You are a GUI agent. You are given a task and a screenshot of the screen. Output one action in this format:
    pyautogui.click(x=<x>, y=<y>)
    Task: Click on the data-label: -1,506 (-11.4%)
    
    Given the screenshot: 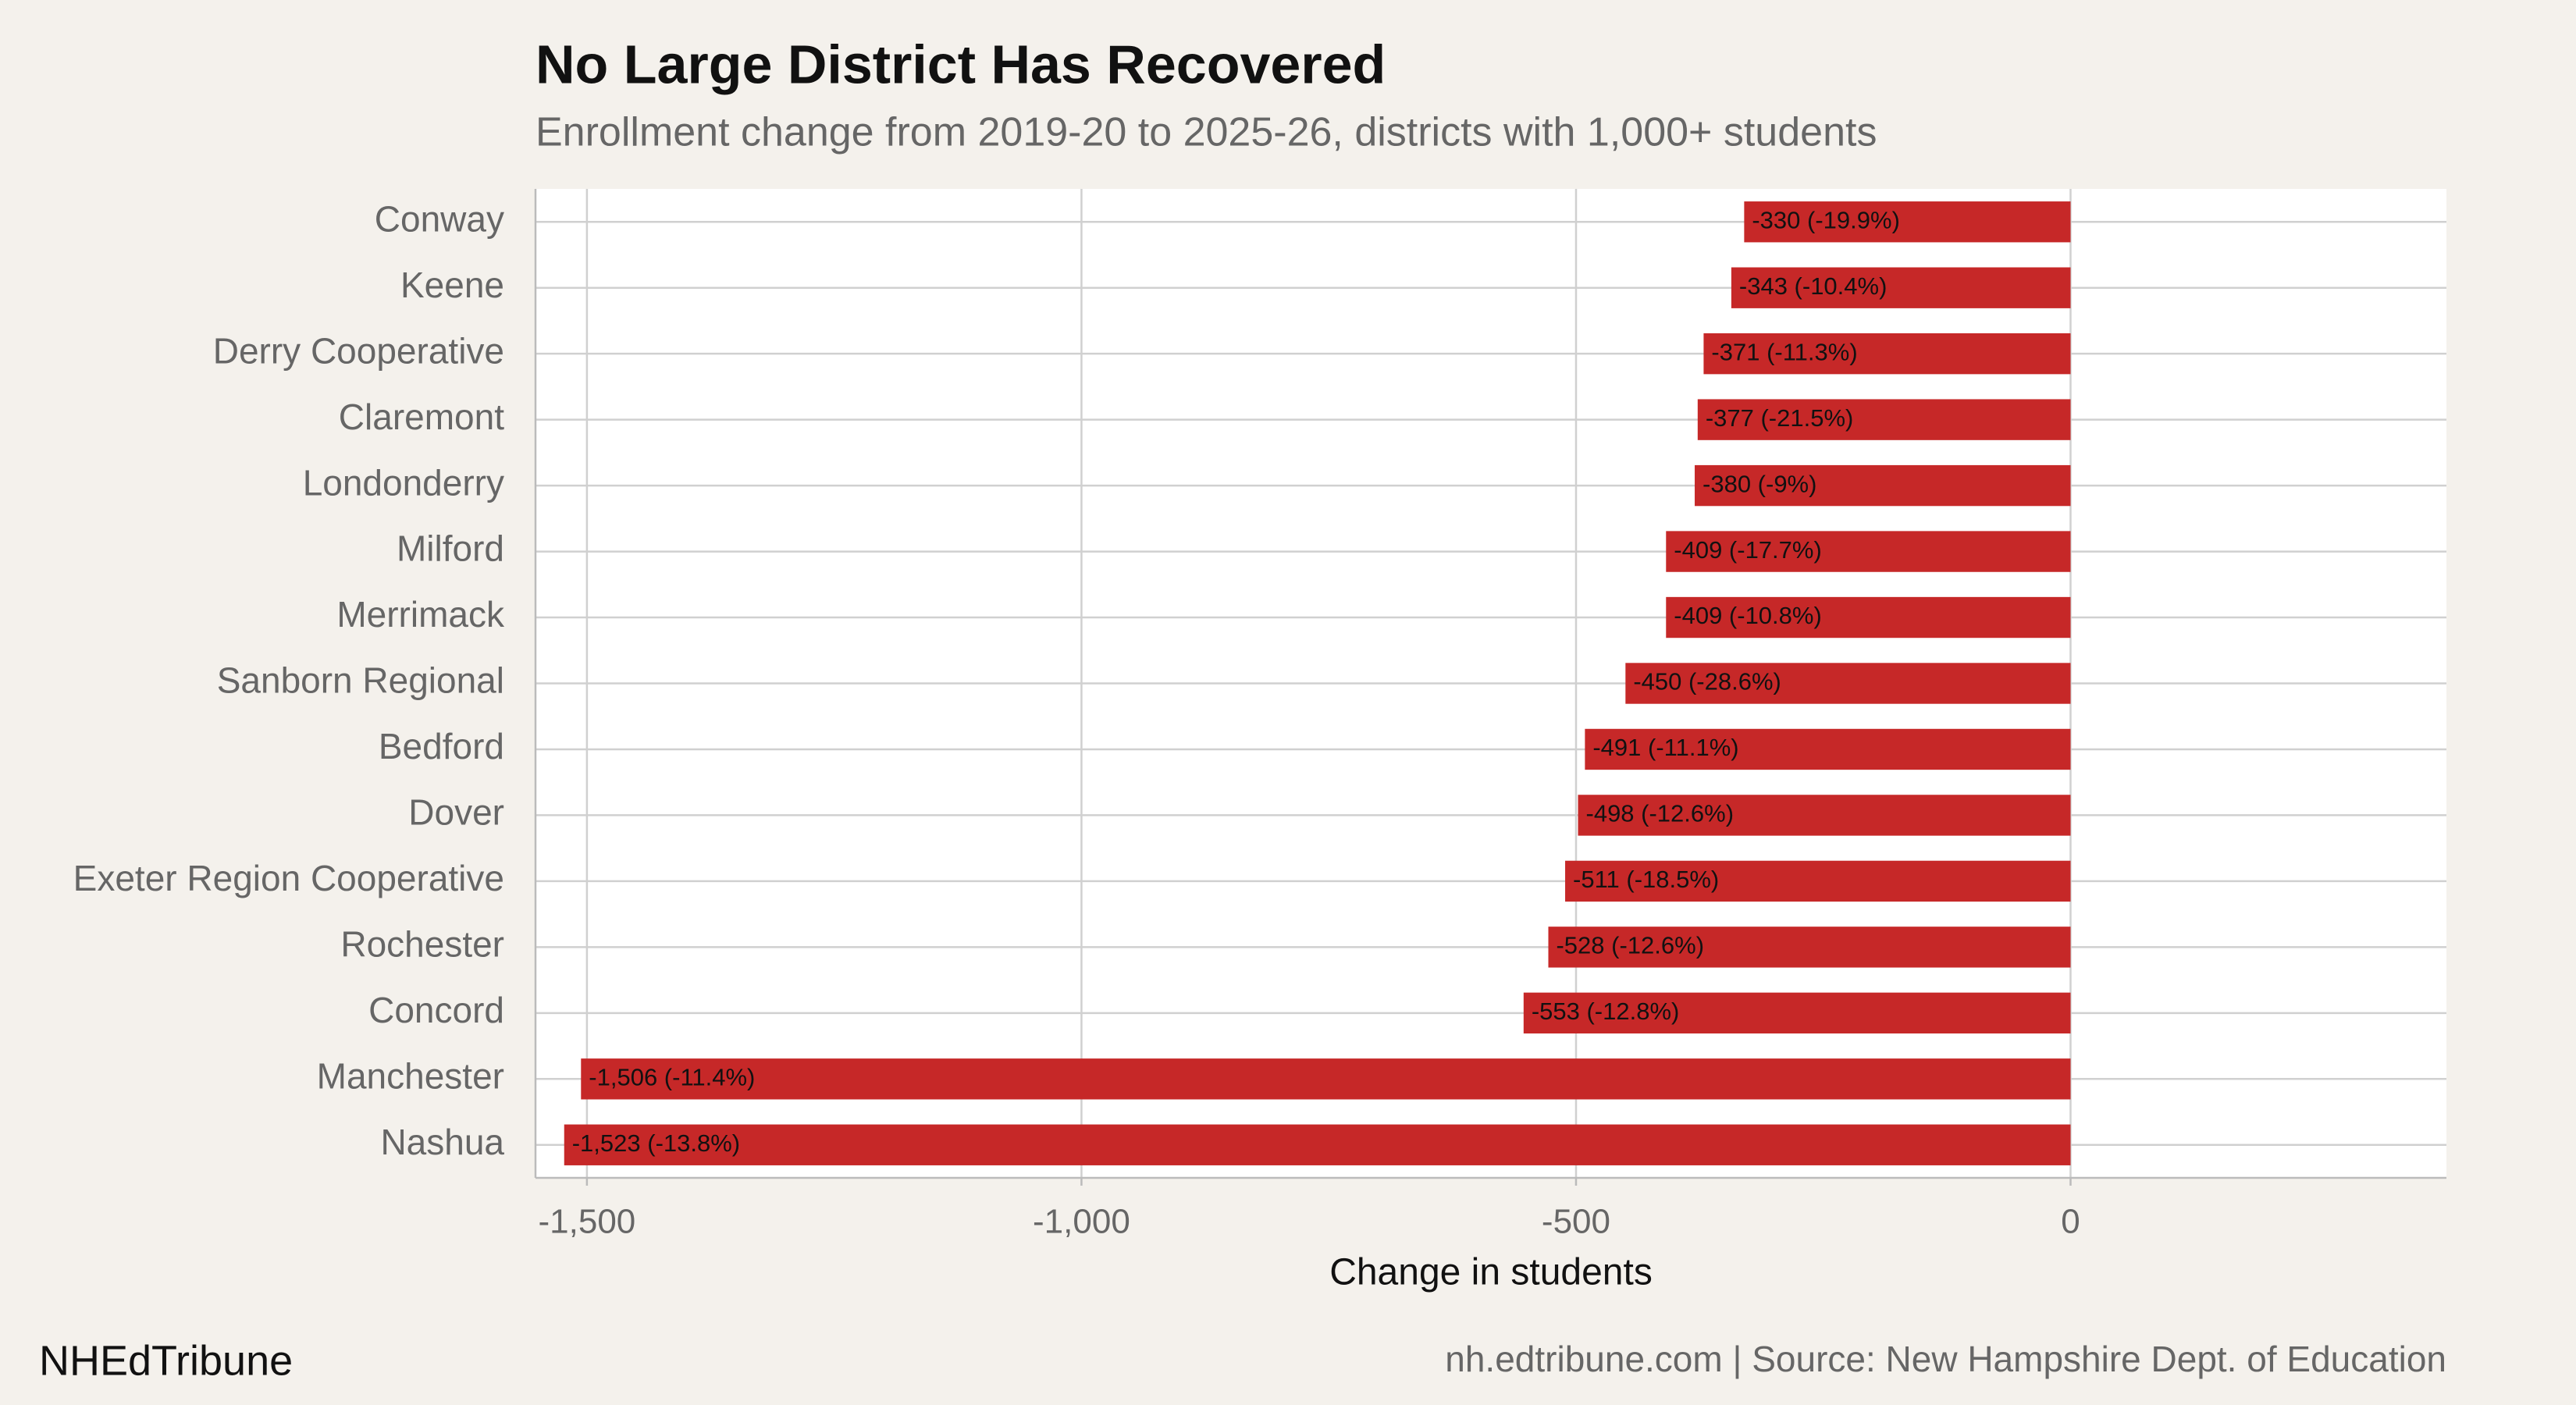 What is the action you would take?
    pyautogui.click(x=672, y=1077)
    